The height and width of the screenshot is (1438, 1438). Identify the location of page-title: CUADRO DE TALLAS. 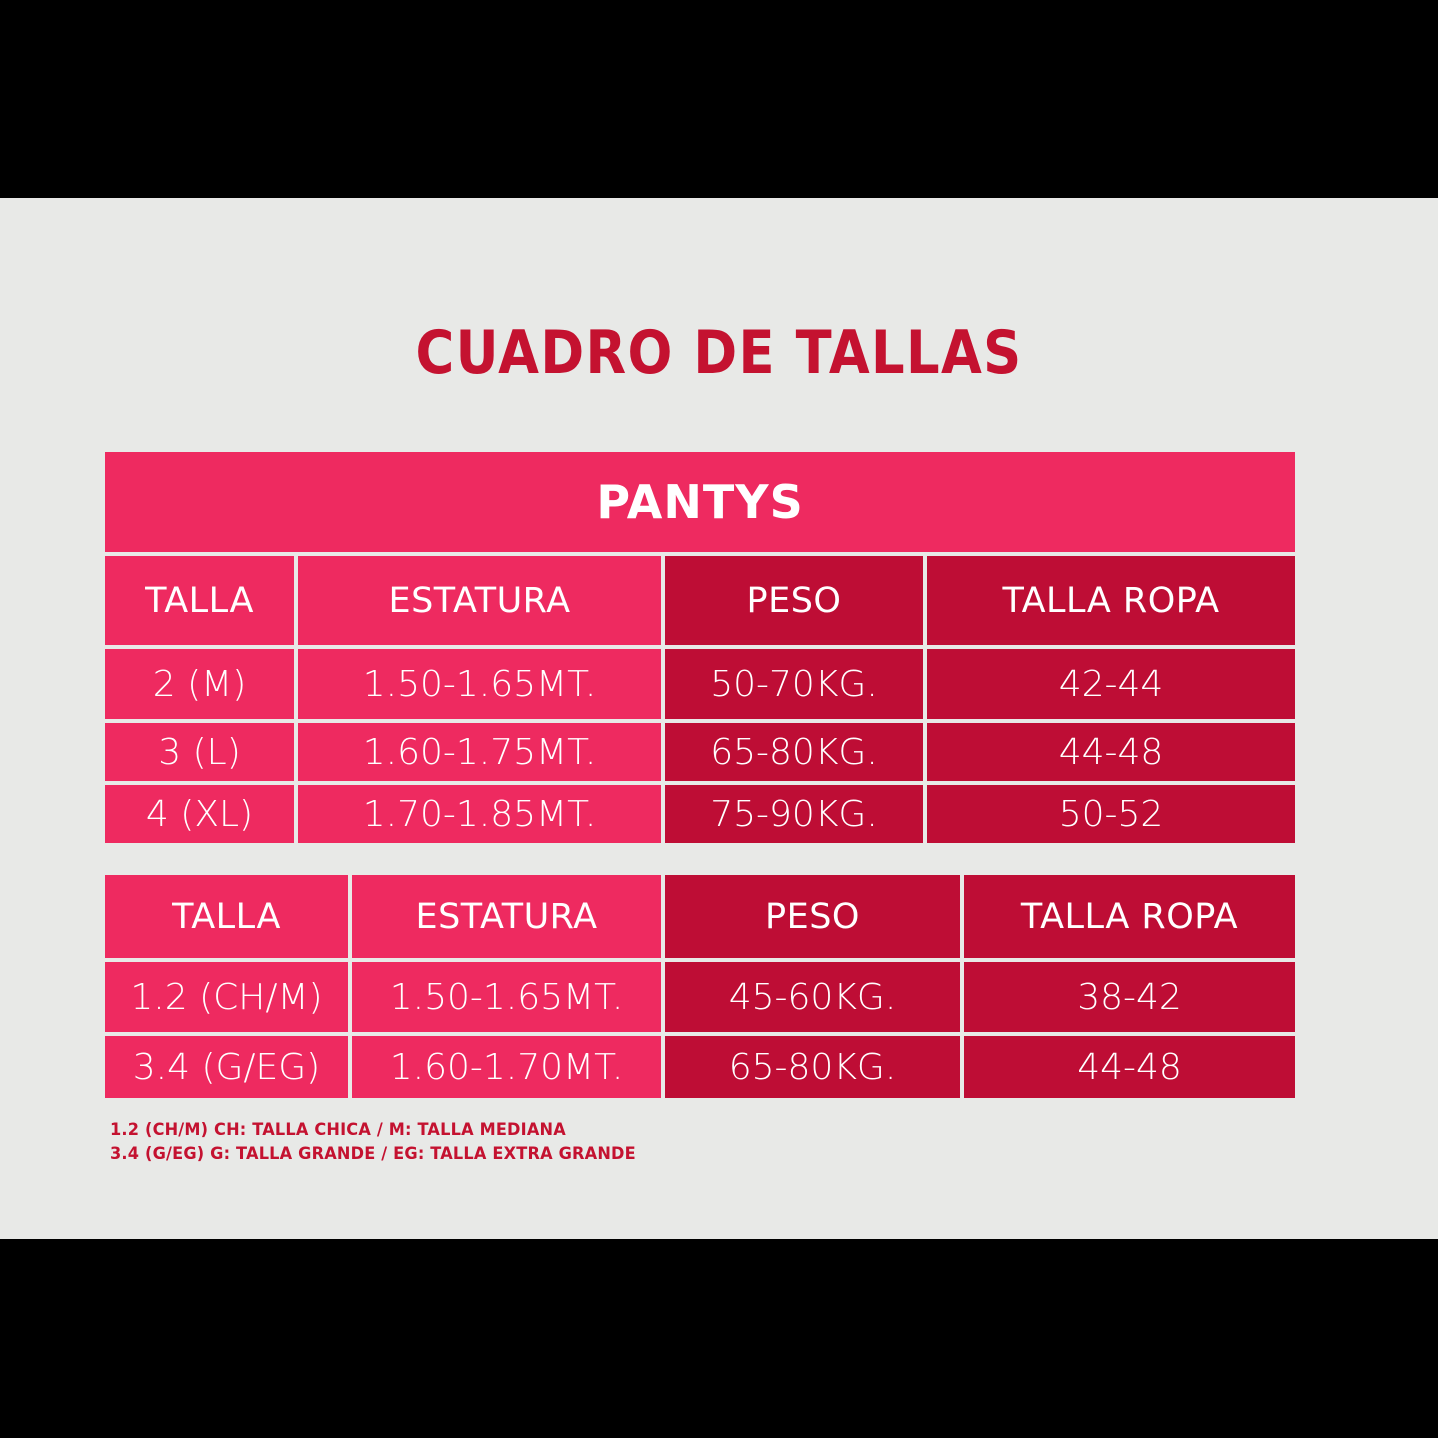
(719, 353).